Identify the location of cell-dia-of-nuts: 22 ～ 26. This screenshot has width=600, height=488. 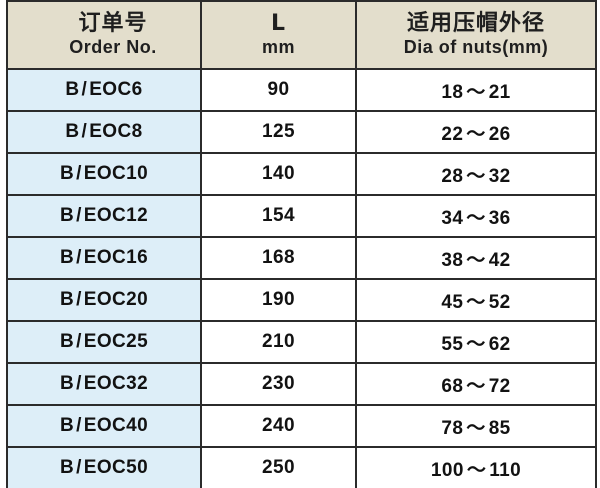
(476, 132).